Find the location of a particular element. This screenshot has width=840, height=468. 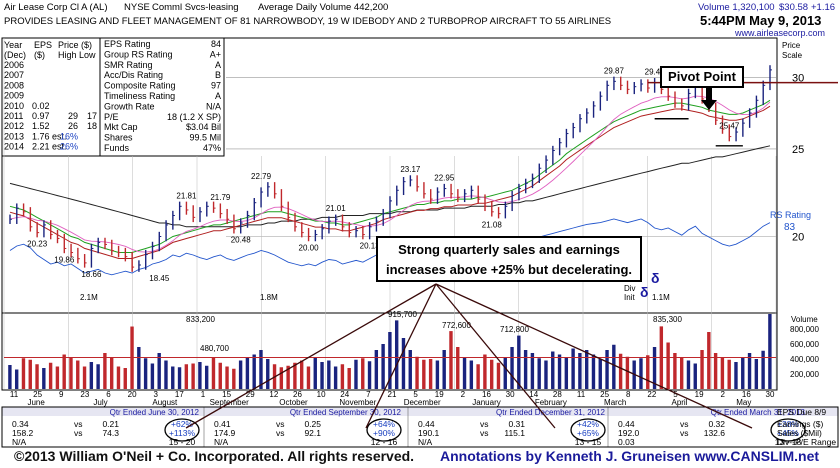

history-header-1: EPS is located at coordinates (43, 45).